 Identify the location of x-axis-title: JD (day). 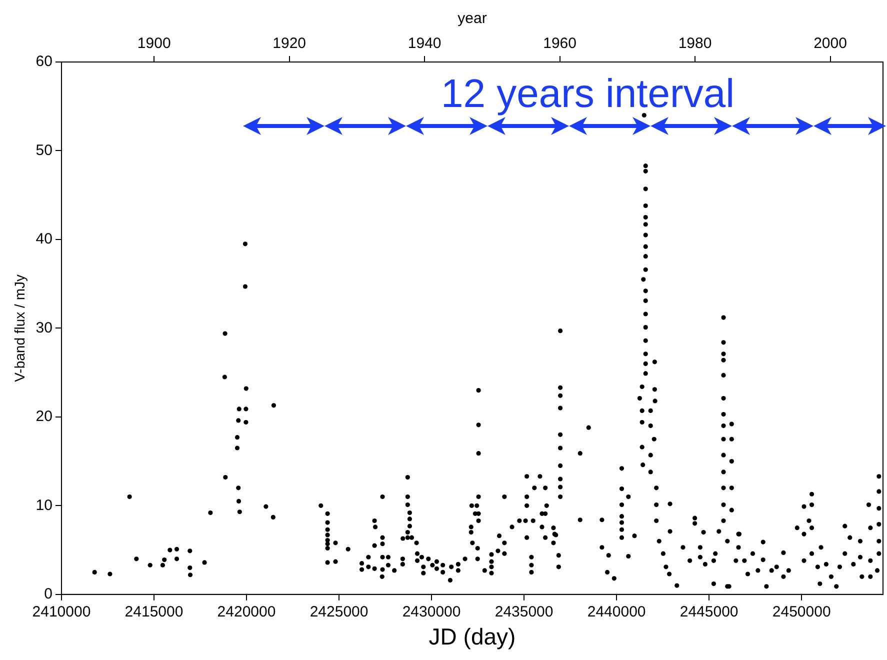
(472, 637).